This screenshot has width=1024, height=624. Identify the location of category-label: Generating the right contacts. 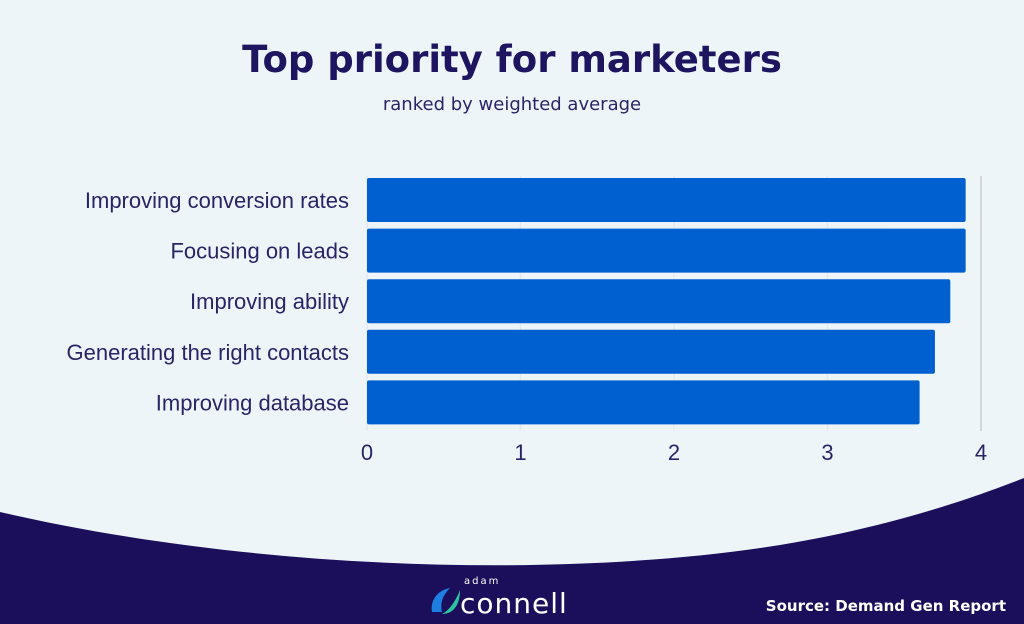
(208, 352).